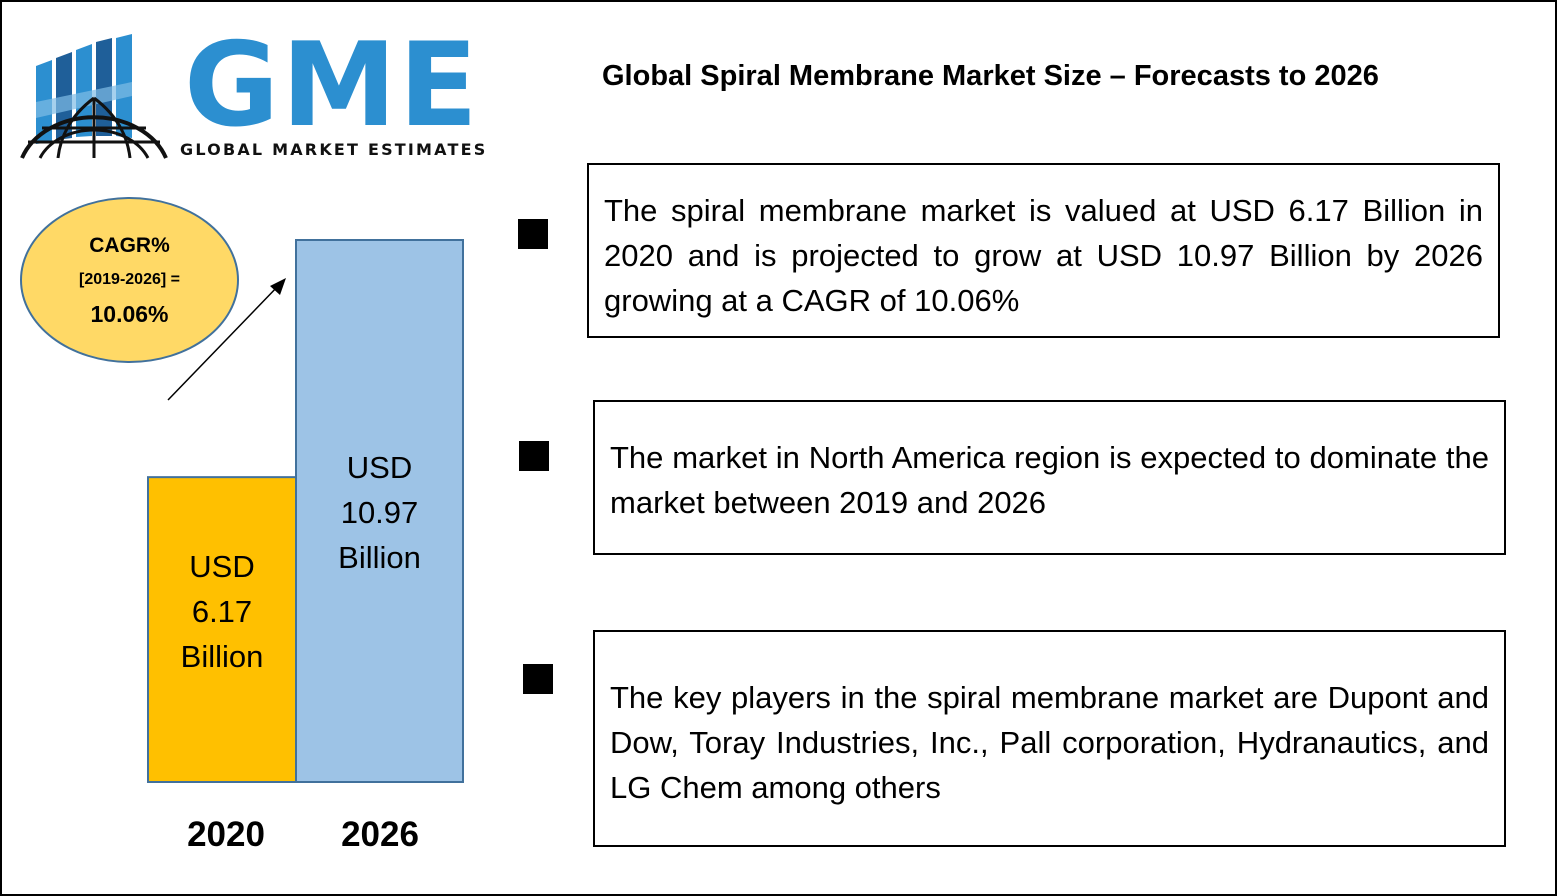  Describe the element at coordinates (226, 834) in the screenshot. I see `category-label-2020: 2020` at that location.